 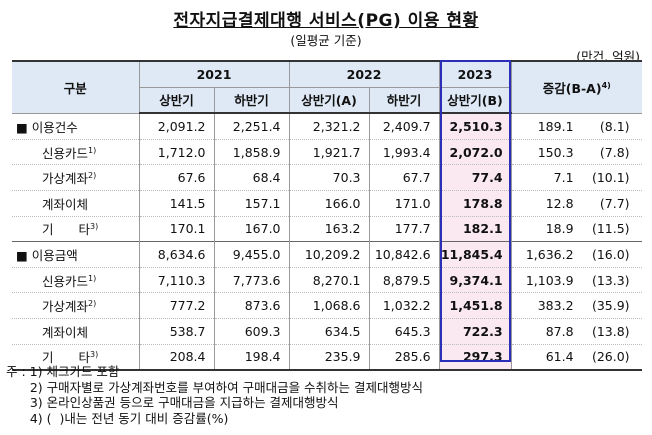 What do you see at coordinates (559, 203) in the screenshot?
I see `change-value: 12.8` at bounding box center [559, 203].